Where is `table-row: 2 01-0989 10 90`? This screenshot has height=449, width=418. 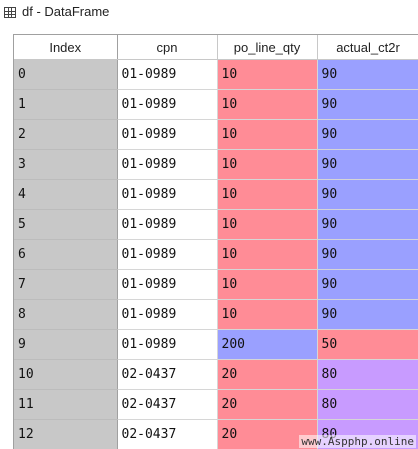
table-row: 2 01-0989 10 90 is located at coordinates (216, 134).